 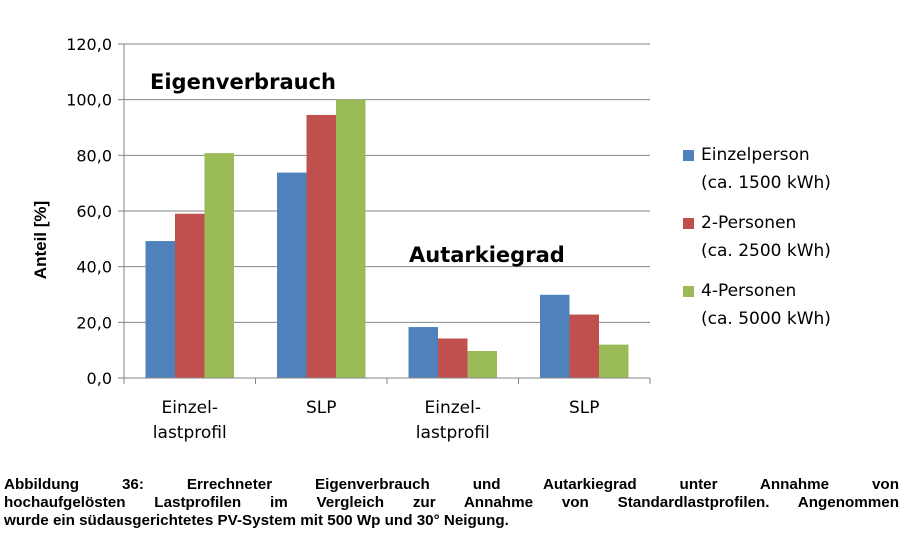 What do you see at coordinates (99, 378) in the screenshot?
I see `y-tick-label: 0,0` at bounding box center [99, 378].